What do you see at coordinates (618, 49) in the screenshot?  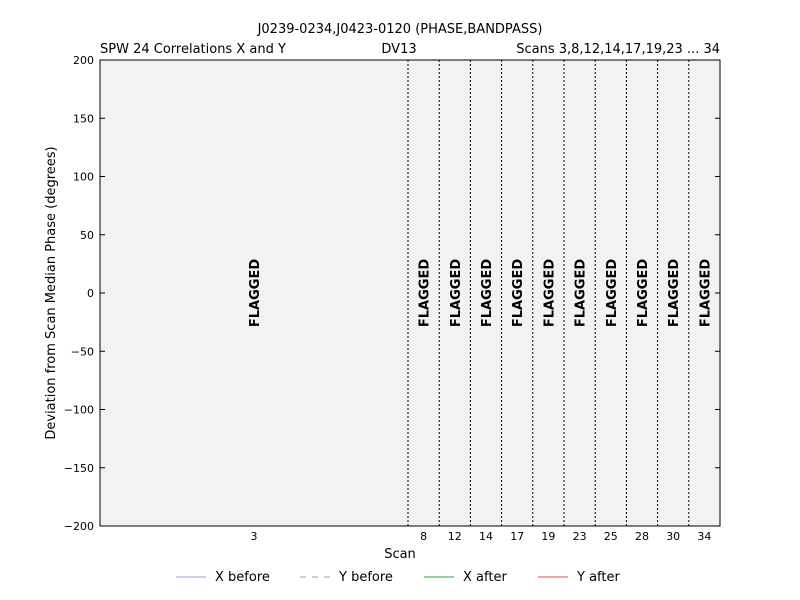 I see `chart-subtitle-right: Scans 3,8,12,14,17,19,23 ... 34` at bounding box center [618, 49].